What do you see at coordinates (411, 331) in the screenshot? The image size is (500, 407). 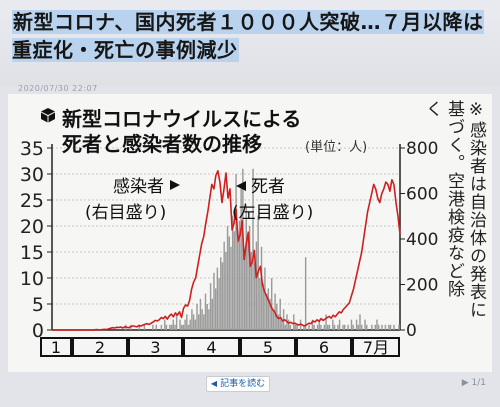 I see `right-tick-label: 0` at bounding box center [411, 331].